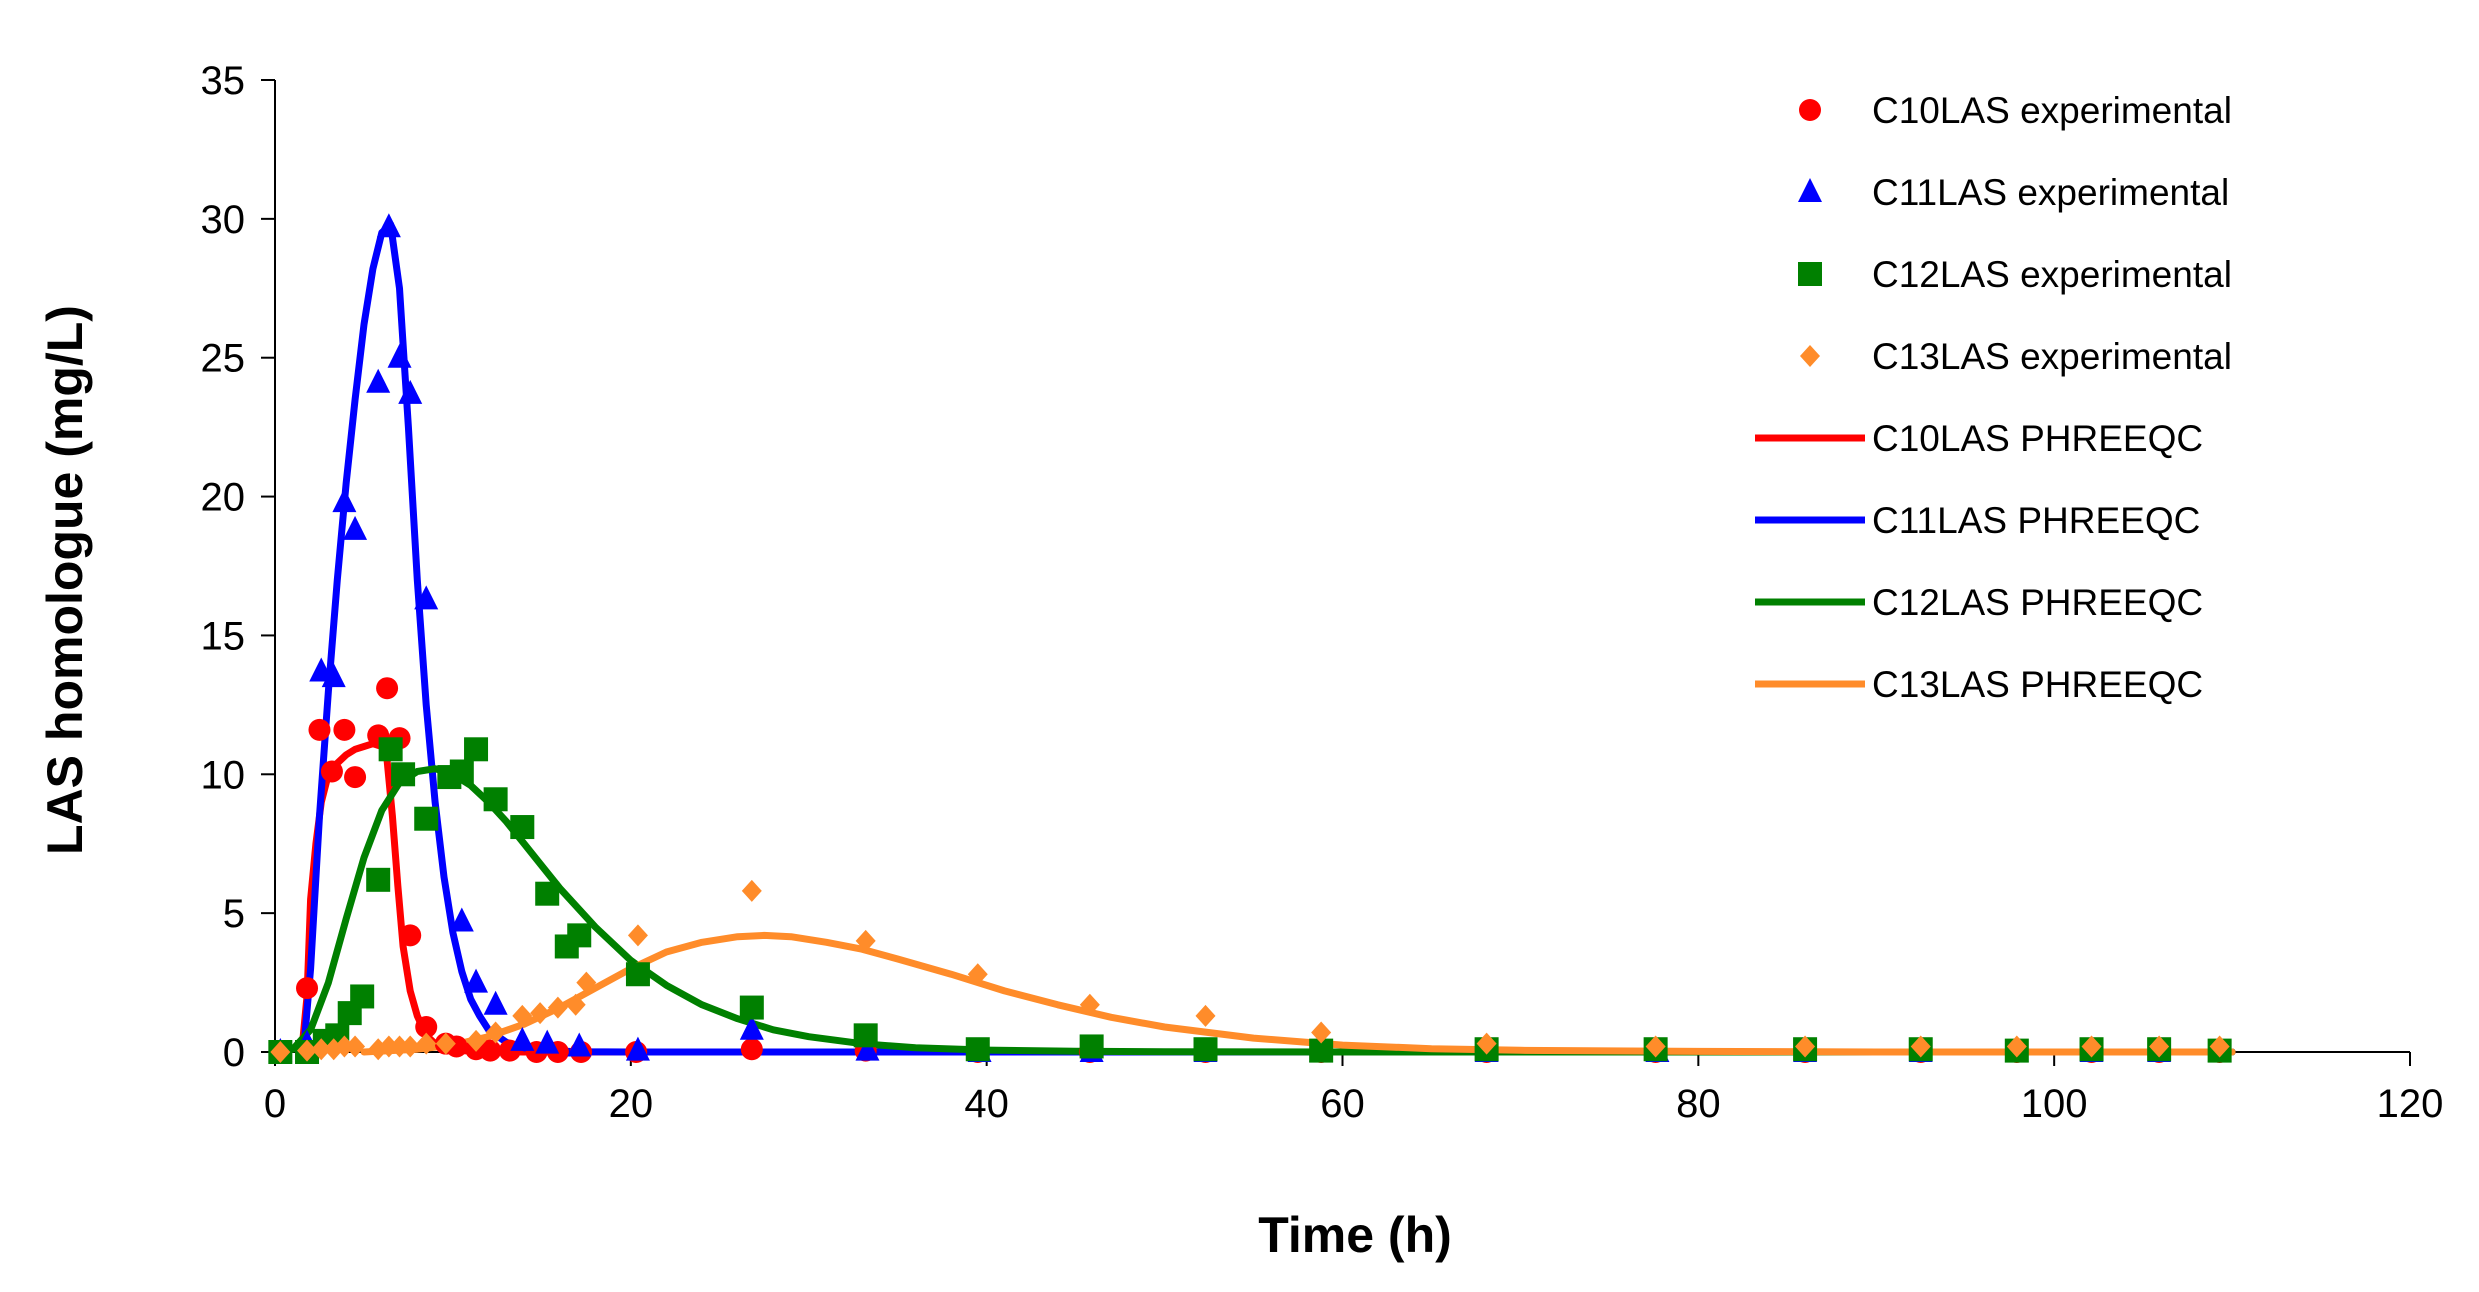 The height and width of the screenshot is (1292, 2479). What do you see at coordinates (223, 498) in the screenshot?
I see `y-tick-label: 20` at bounding box center [223, 498].